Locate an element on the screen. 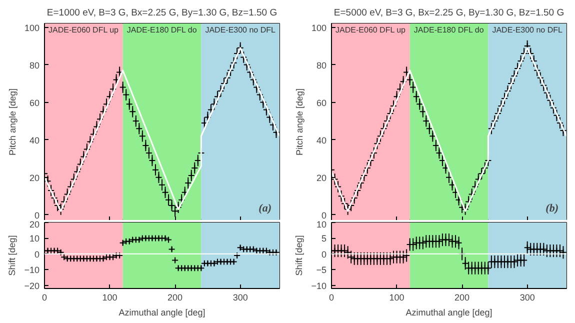 The height and width of the screenshot is (323, 575). y-tick-label: 5 is located at coordinates (324, 239).